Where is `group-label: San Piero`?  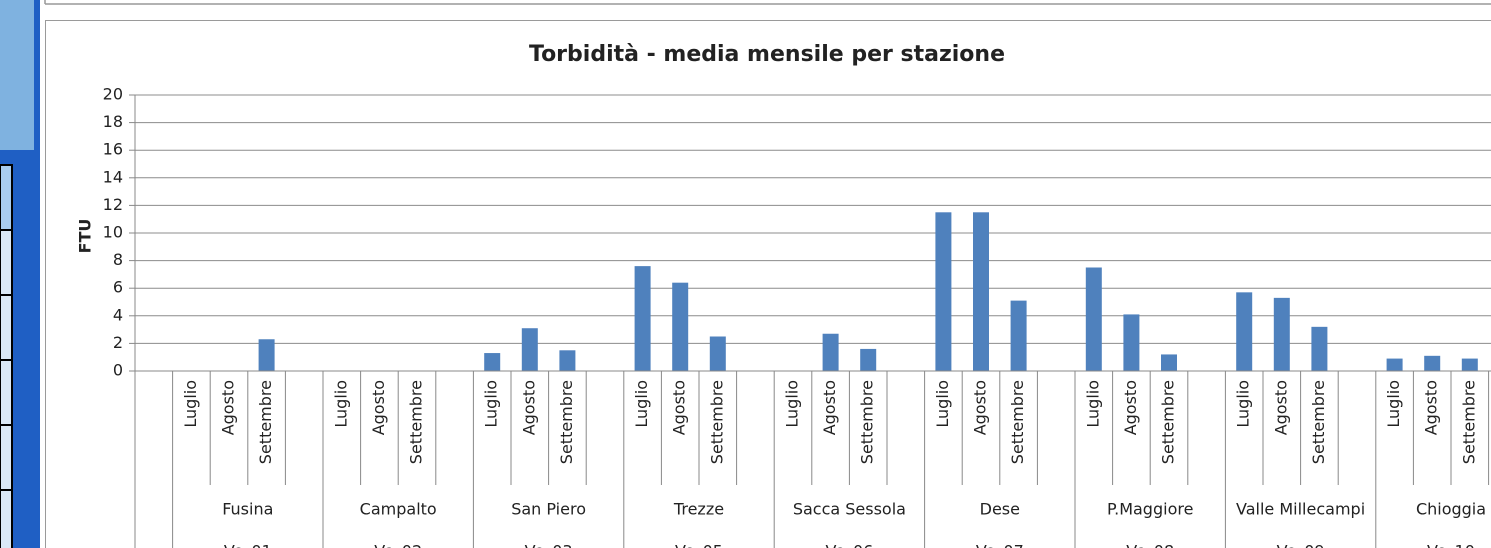
group-label: San Piero is located at coordinates (548, 509).